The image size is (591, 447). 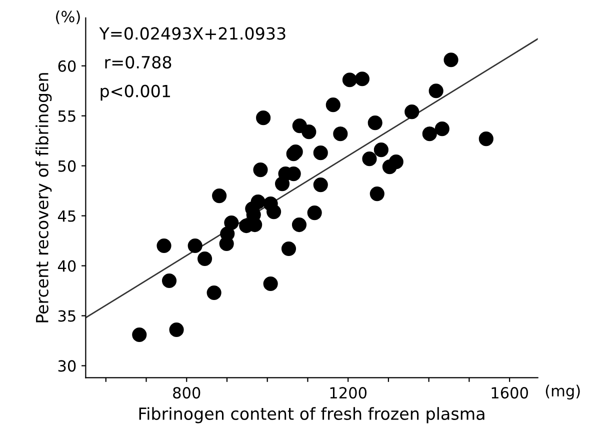 What do you see at coordinates (67, 216) in the screenshot?
I see `y-tick-label: 45` at bounding box center [67, 216].